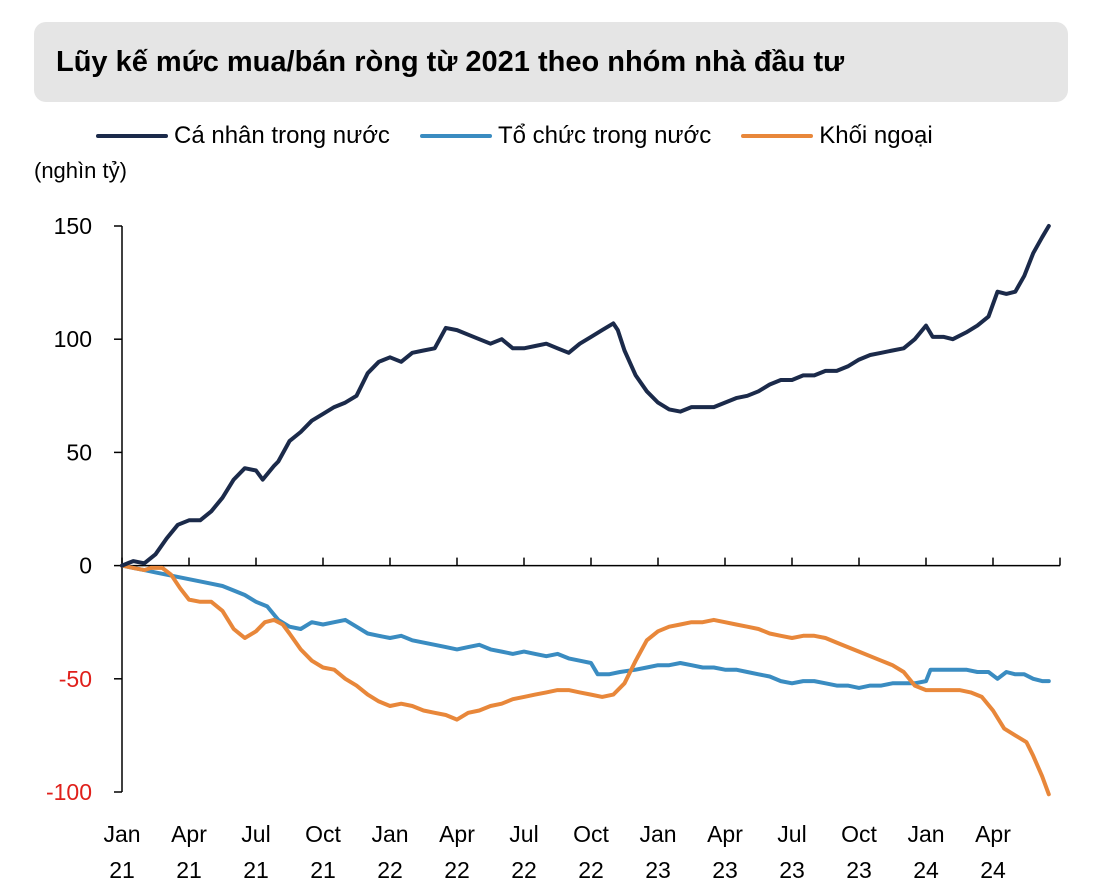  I want to click on legend-item-khoi-ngoai: Khối ngoại, so click(837, 136).